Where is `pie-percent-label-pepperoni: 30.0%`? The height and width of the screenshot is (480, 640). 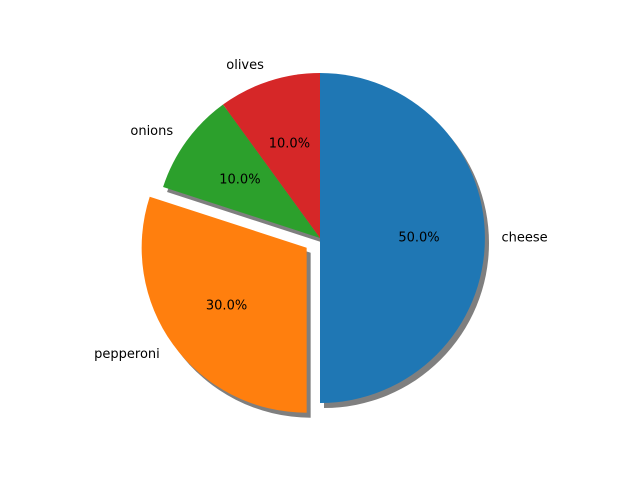 pie-percent-label-pepperoni: 30.0% is located at coordinates (226, 305).